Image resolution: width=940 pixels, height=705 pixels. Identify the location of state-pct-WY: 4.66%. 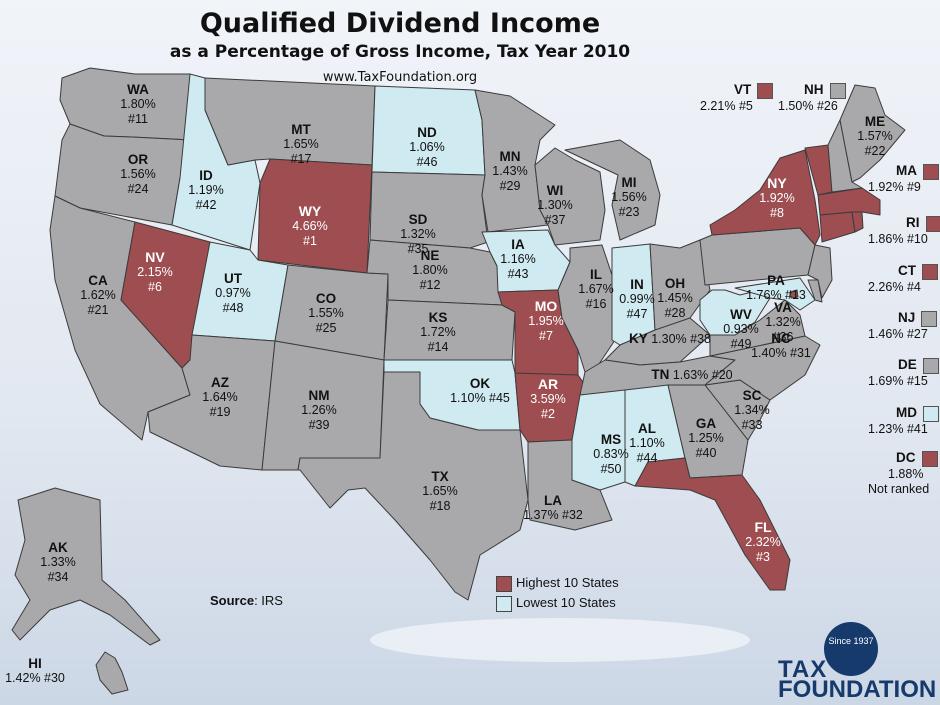
(310, 226).